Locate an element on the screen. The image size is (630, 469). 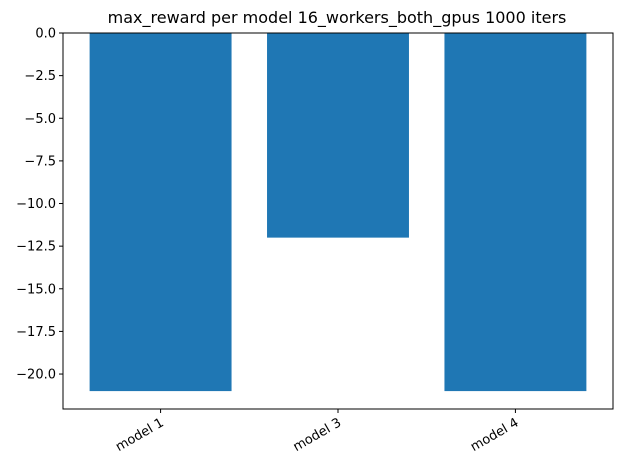
y-tick-label: −10.0 is located at coordinates (36, 204).